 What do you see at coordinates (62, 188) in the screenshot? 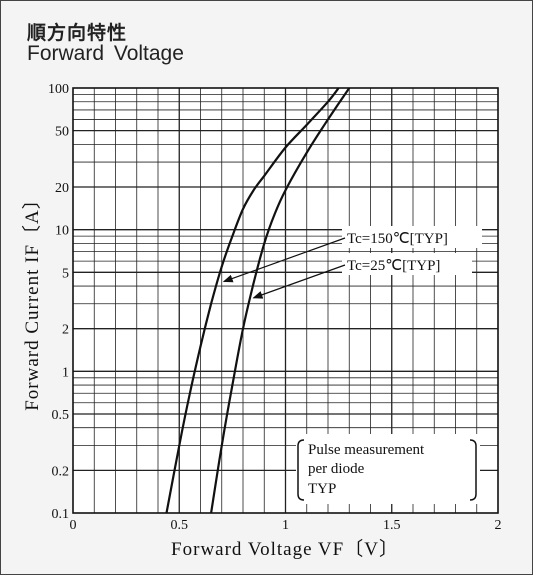
I see `y-tick-label: 20` at bounding box center [62, 188].